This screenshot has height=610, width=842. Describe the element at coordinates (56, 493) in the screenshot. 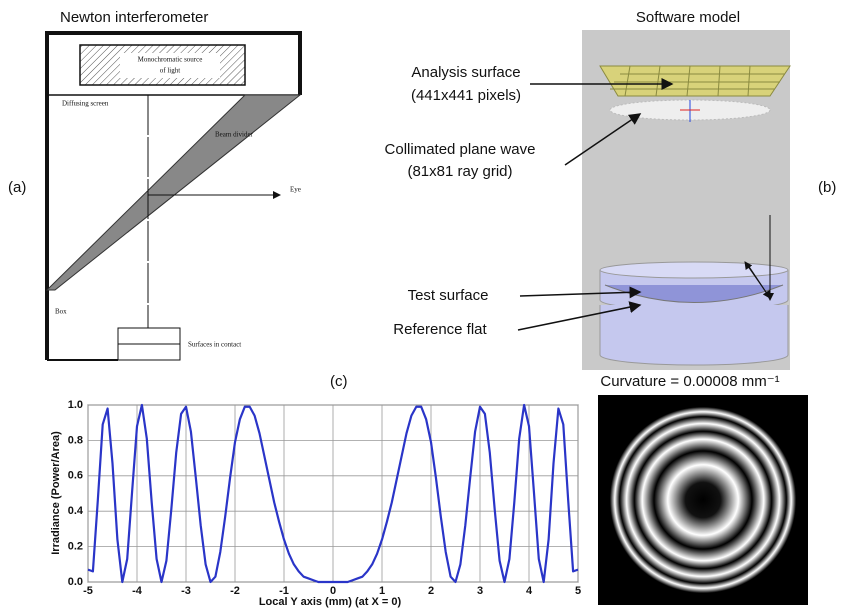

I see `y-axis-label: Irradiance (Power/Area)` at that location.